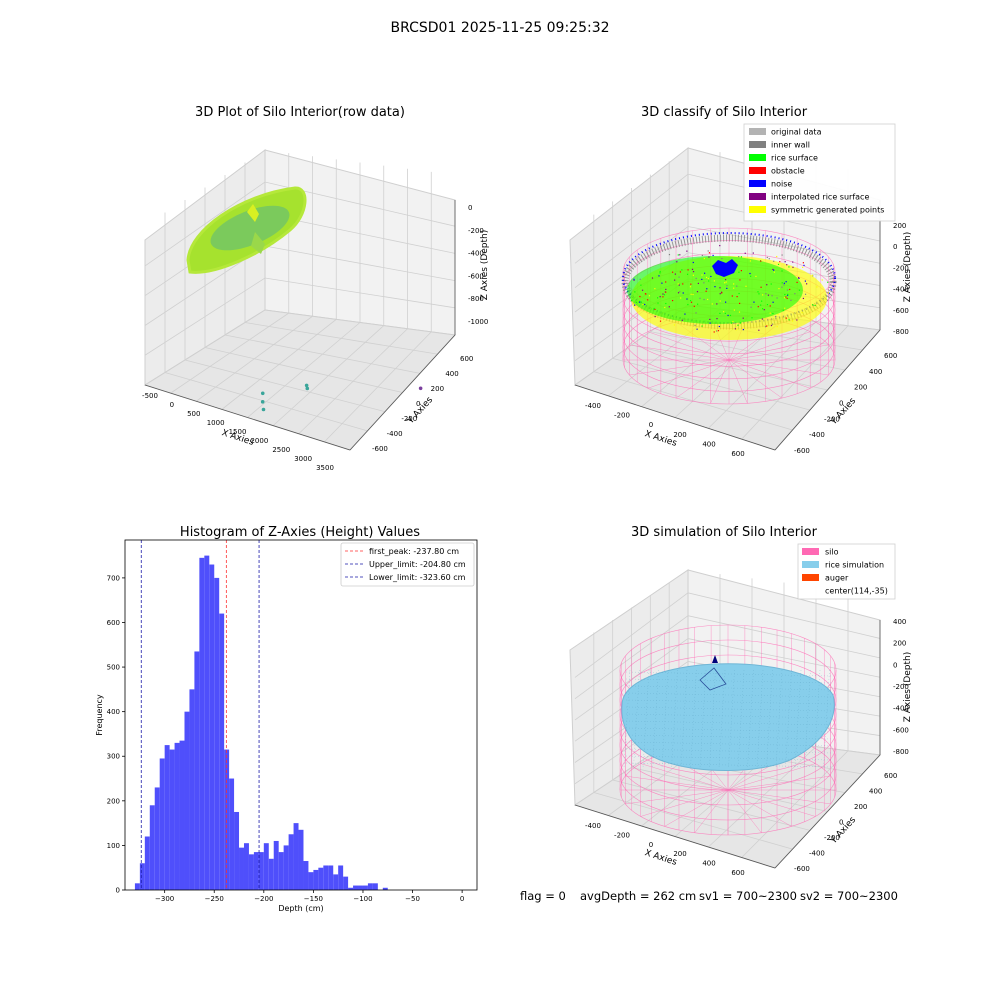  I want to click on sim-x-tick: 200, so click(679, 854).